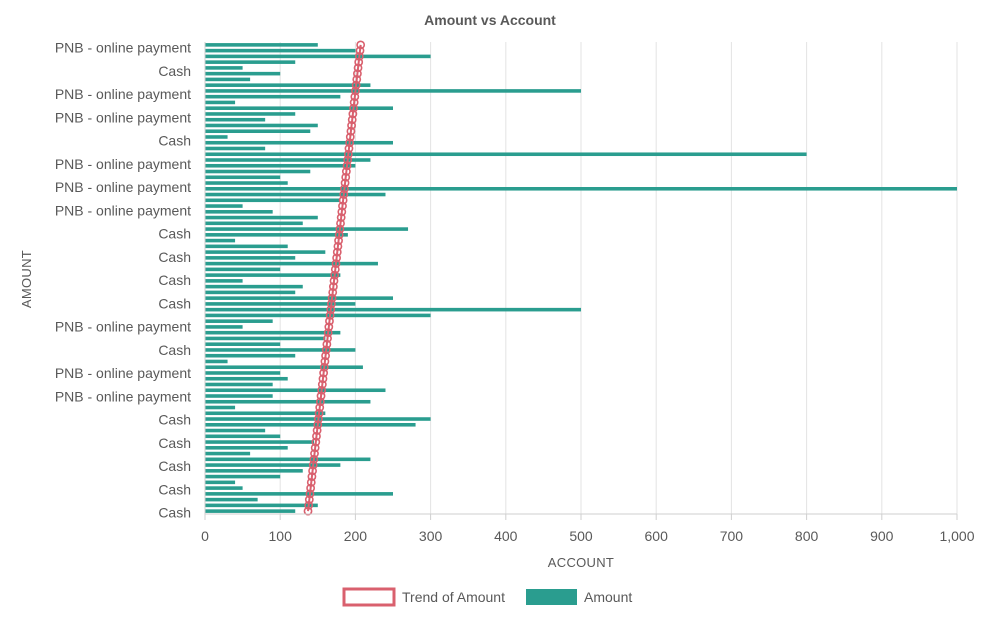 This screenshot has height=635, width=981. Describe the element at coordinates (453, 597) in the screenshot. I see `legend-label-trend: Trend of Amount` at that location.